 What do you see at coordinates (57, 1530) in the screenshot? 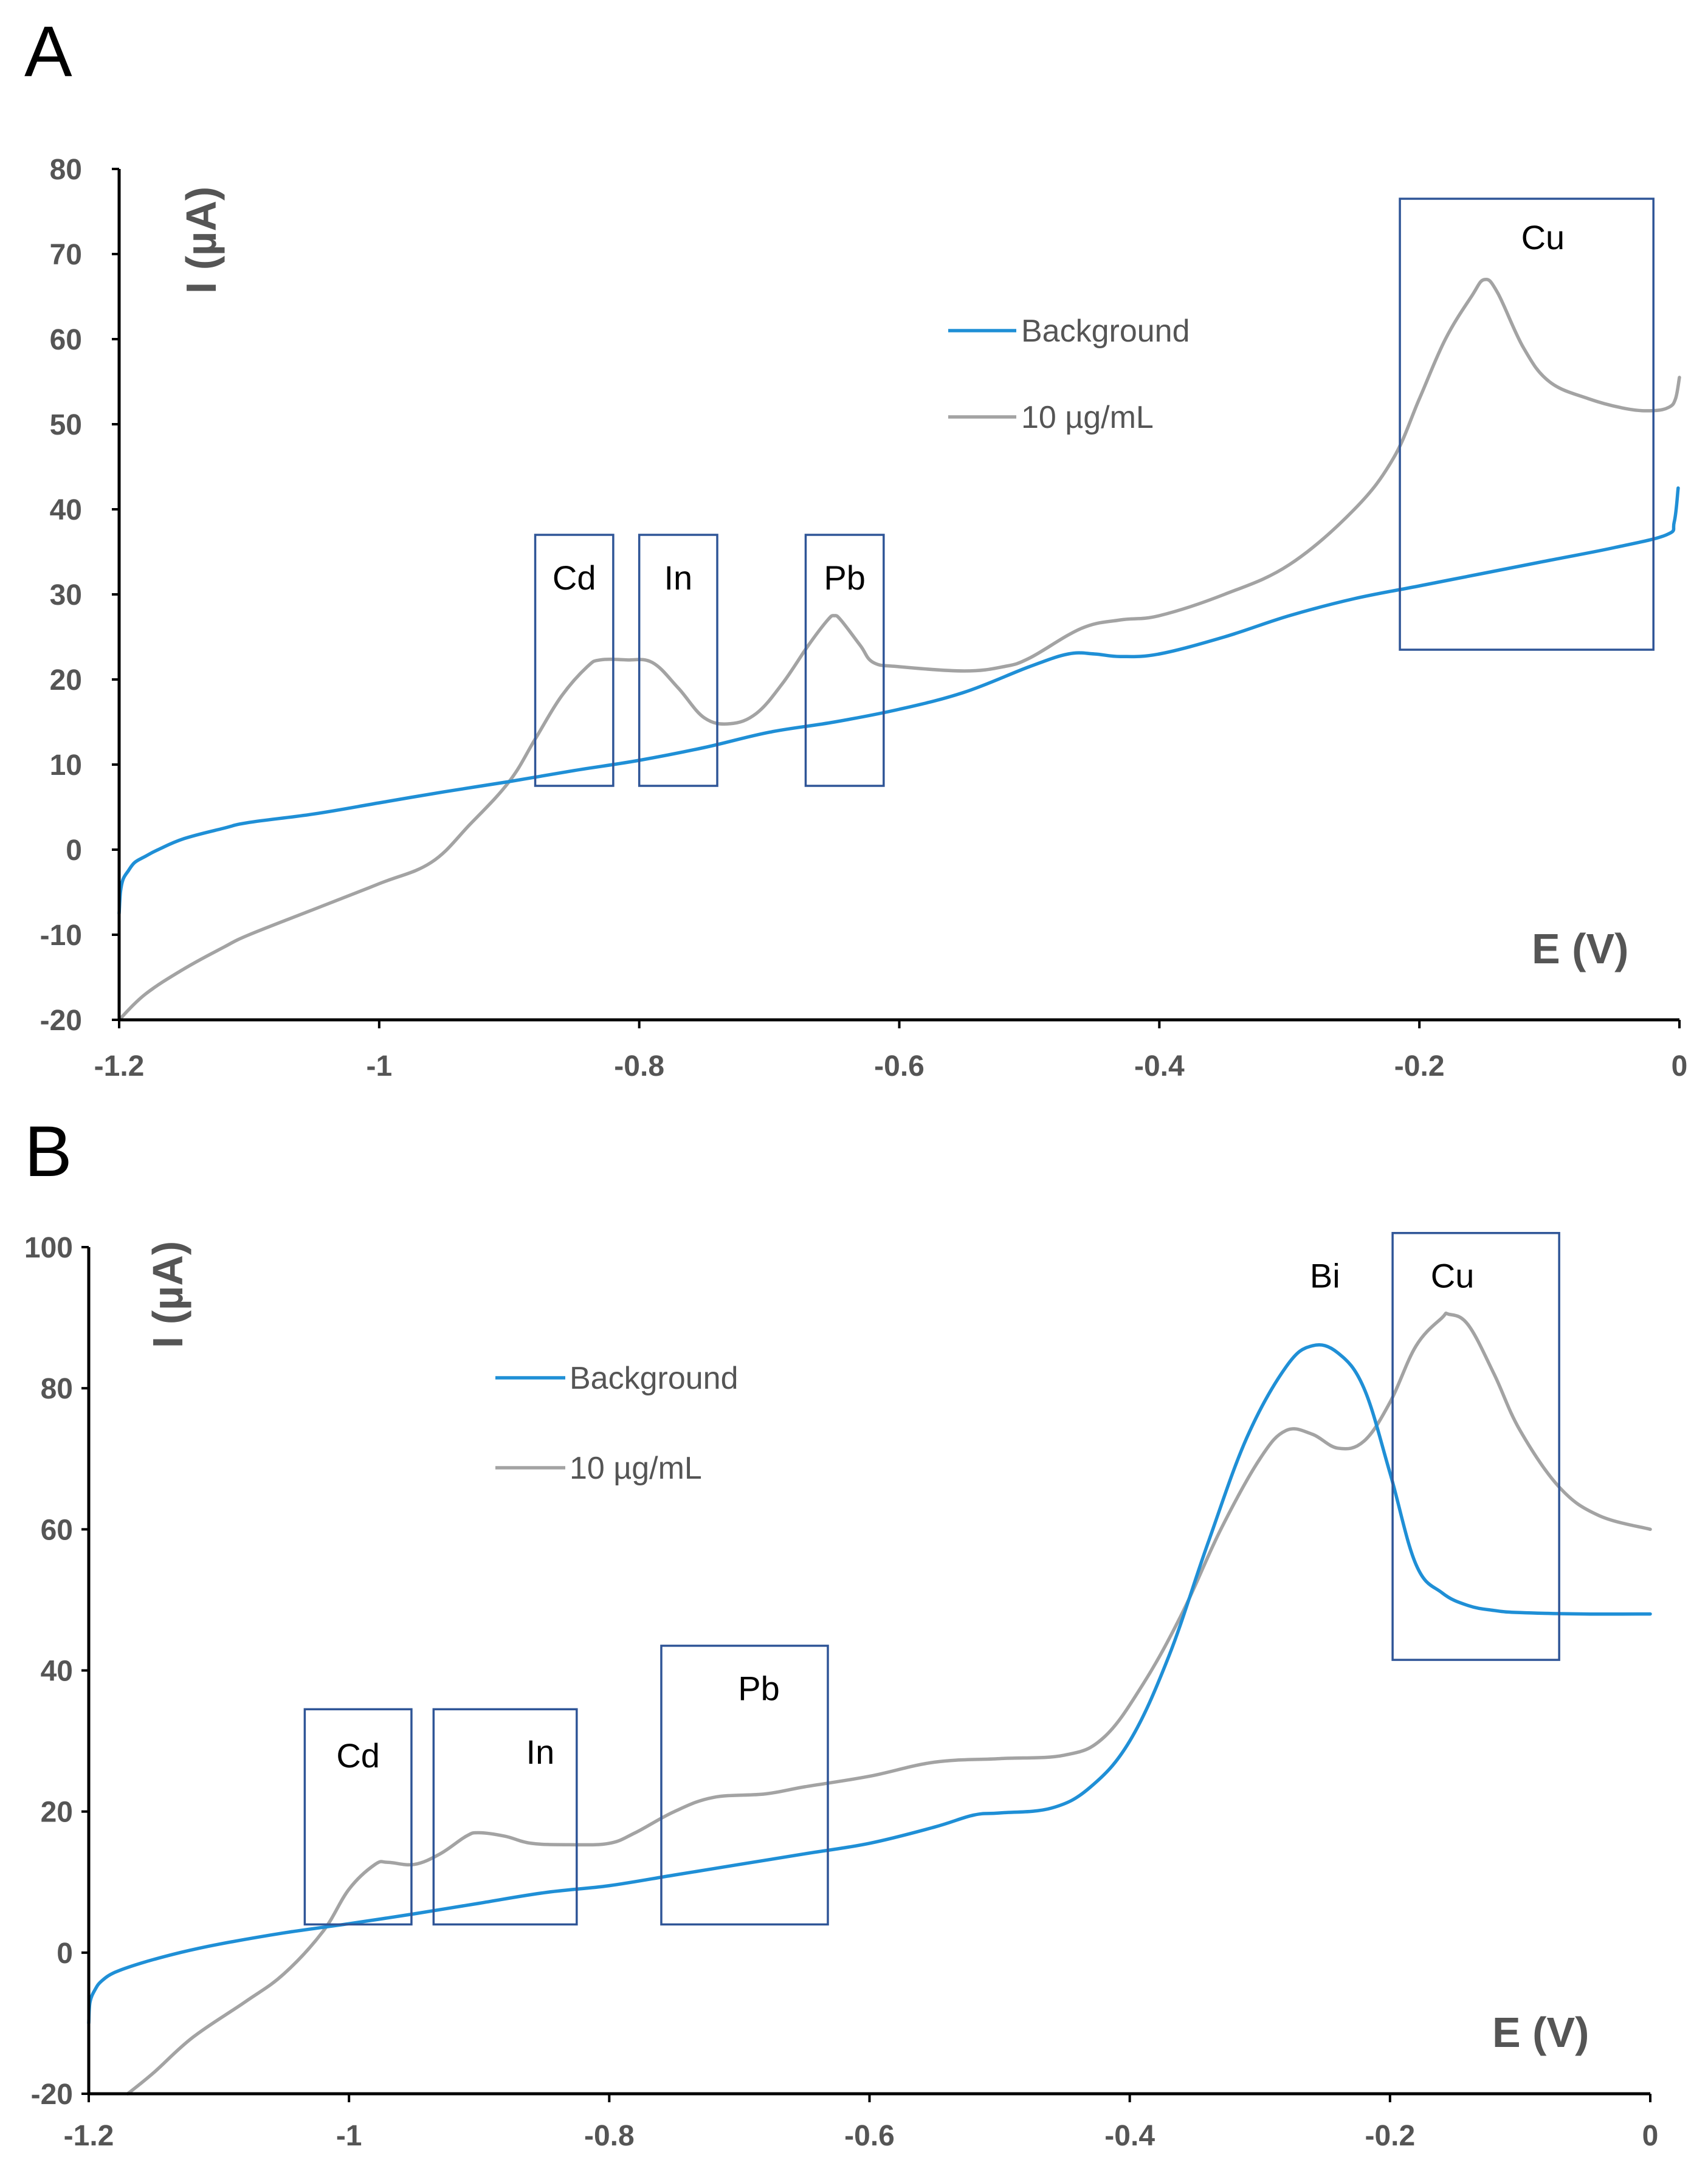
I see `panel-b-y-tick-label: 60` at bounding box center [57, 1530].